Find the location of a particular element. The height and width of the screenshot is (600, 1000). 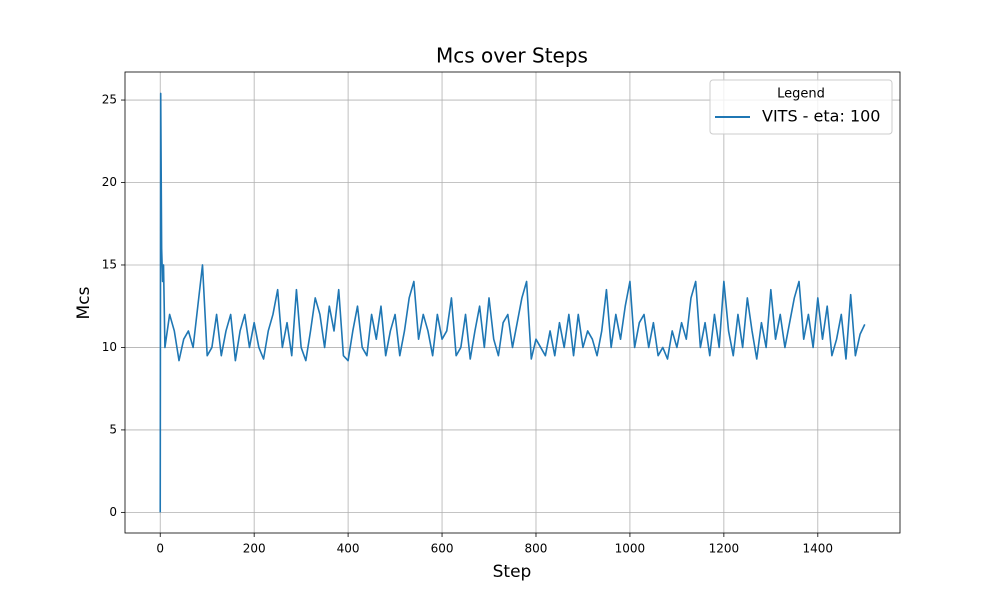

y-tick-label: 25 is located at coordinates (109, 100).